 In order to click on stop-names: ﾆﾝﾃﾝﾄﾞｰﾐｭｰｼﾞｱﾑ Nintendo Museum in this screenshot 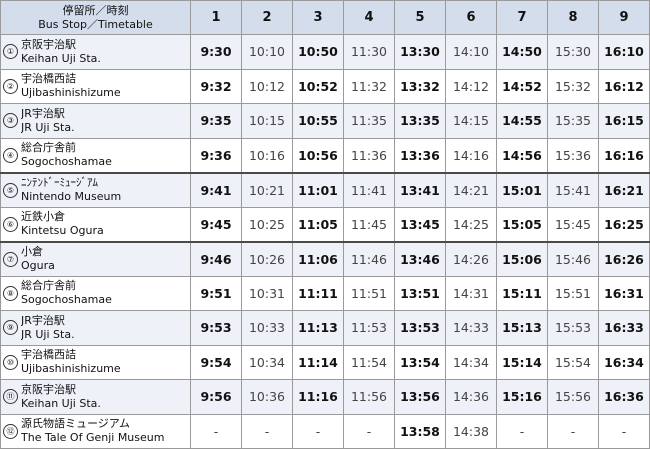, I will do `click(95, 190)`.